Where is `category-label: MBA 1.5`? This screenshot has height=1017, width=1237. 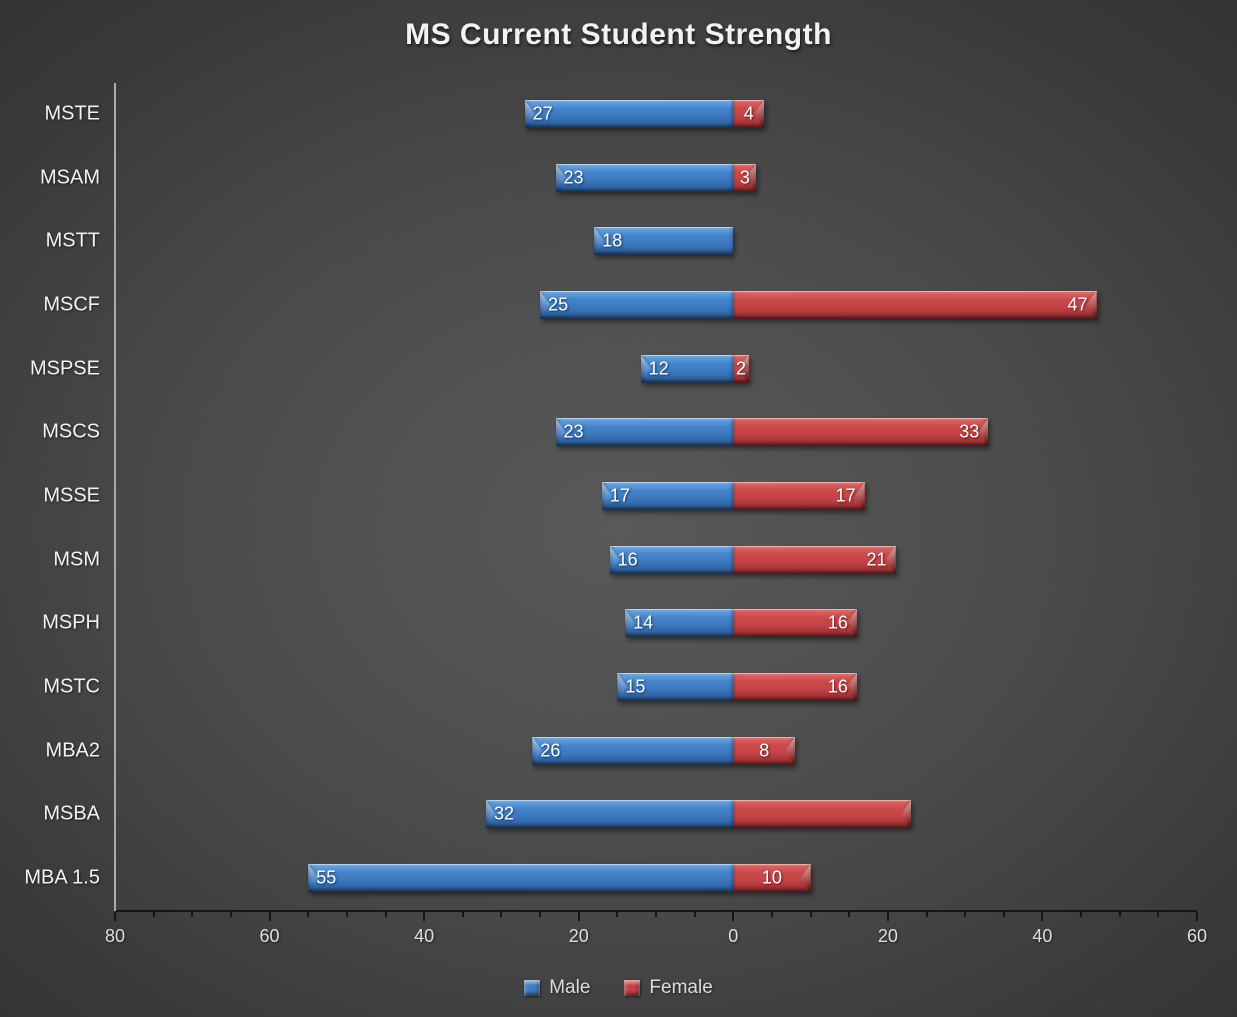
category-label: MBA 1.5 is located at coordinates (62, 877).